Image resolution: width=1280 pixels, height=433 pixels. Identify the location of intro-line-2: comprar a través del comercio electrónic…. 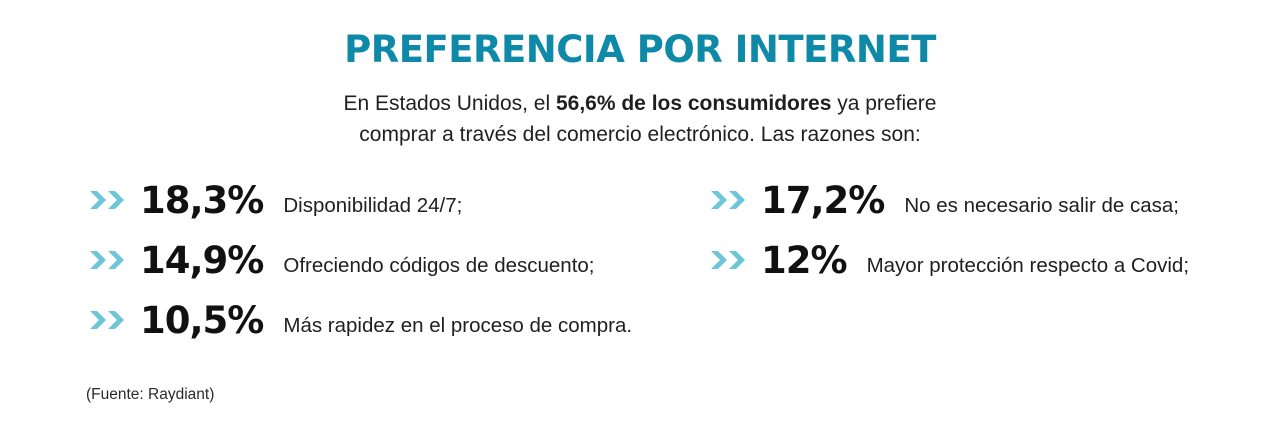
(640, 134).